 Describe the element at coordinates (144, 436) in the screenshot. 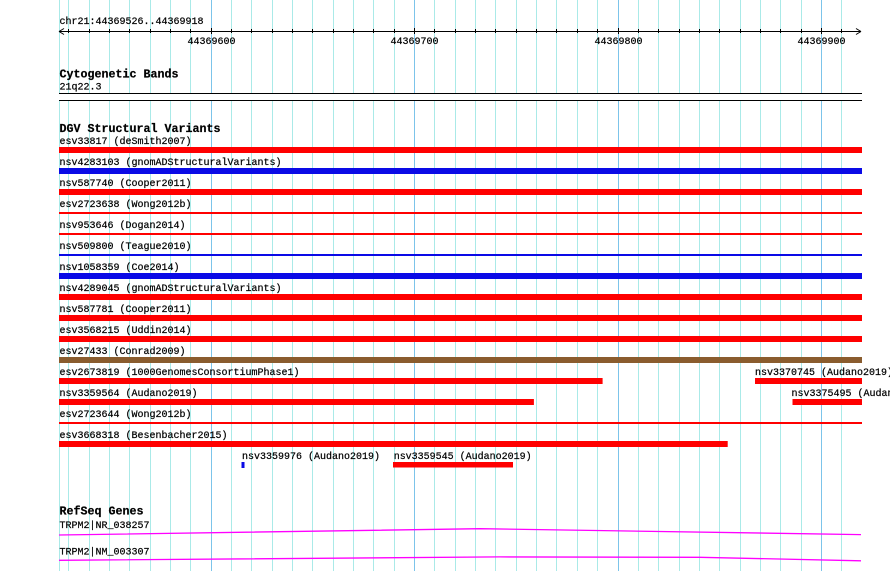

I see `svg-text: esv3668318 (Besenbacher2015)` at that location.